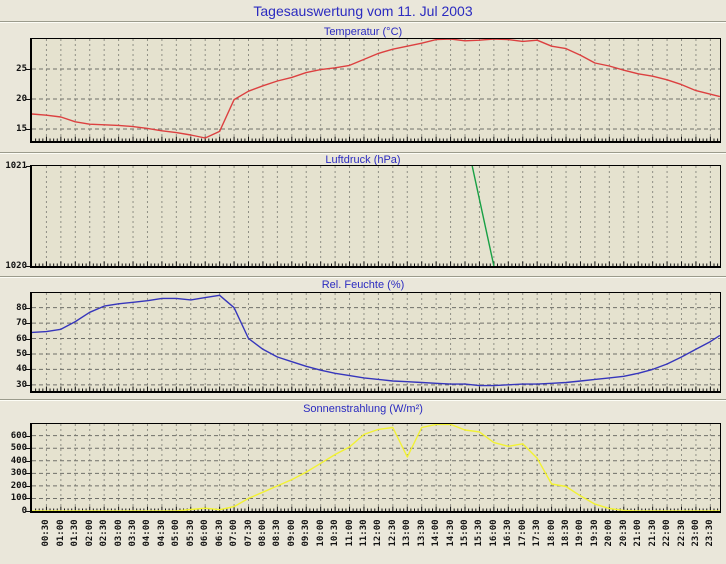  What do you see at coordinates (205, 533) in the screenshot?
I see `x-axis-label: 06:00` at bounding box center [205, 533].